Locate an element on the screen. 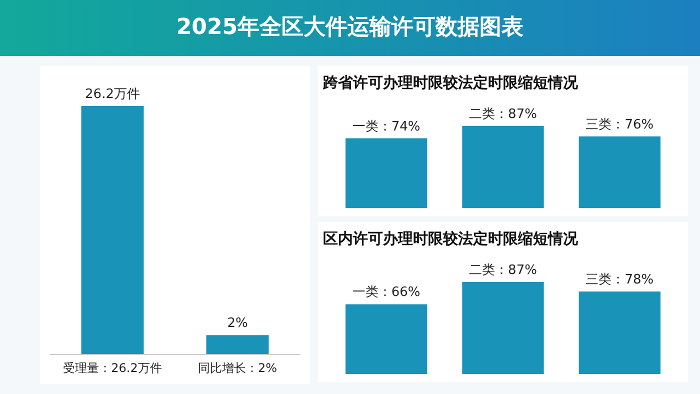  data-label: 一类：66% is located at coordinates (386, 292).